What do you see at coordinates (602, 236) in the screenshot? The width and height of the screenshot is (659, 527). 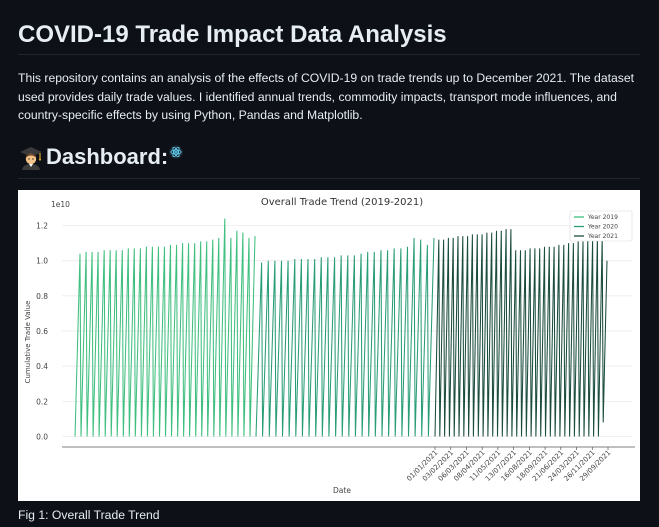 I see `legend-label: Year 2021` at bounding box center [602, 236].